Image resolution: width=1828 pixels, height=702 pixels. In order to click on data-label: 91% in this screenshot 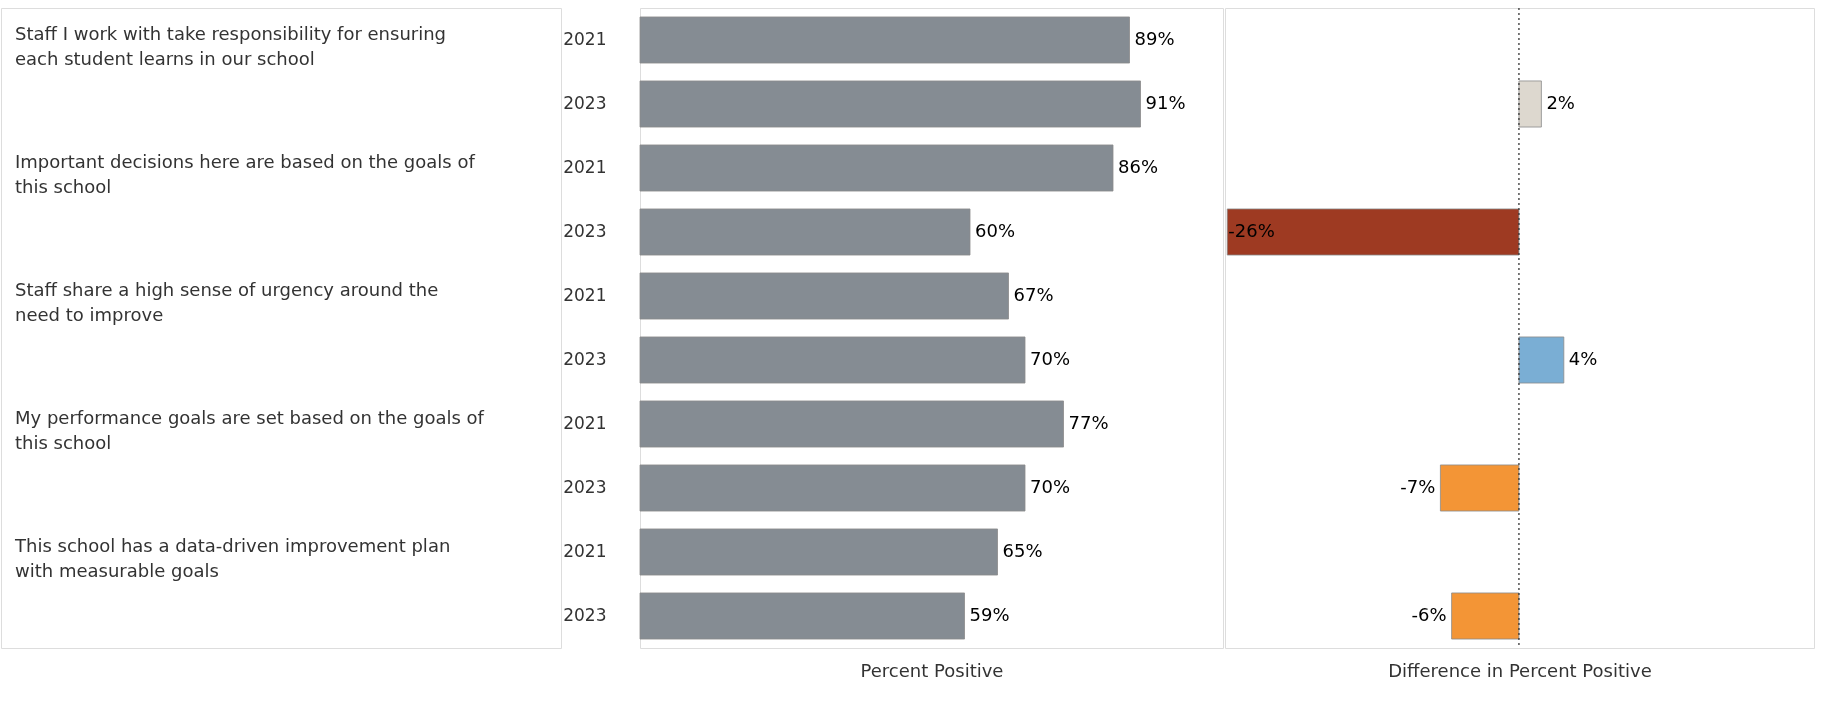, I will do `click(1165, 102)`.